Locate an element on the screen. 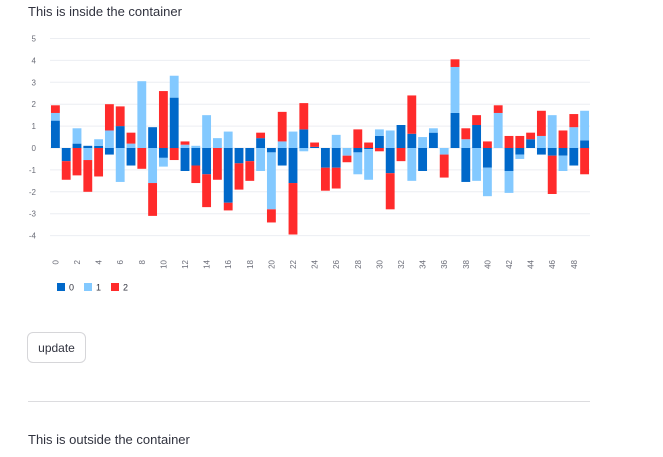 The image size is (663, 457). y-tick-label: -2 is located at coordinates (33, 192).